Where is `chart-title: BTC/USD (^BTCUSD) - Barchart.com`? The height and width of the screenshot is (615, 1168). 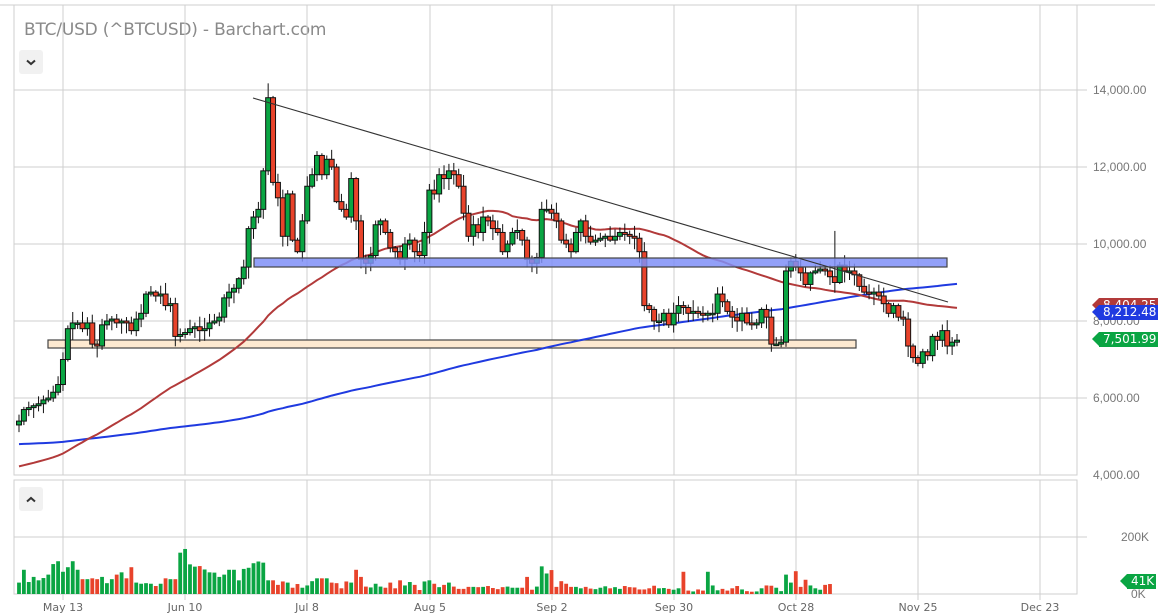
chart-title: BTC/USD (^BTCUSD) - Barchart.com is located at coordinates (175, 30).